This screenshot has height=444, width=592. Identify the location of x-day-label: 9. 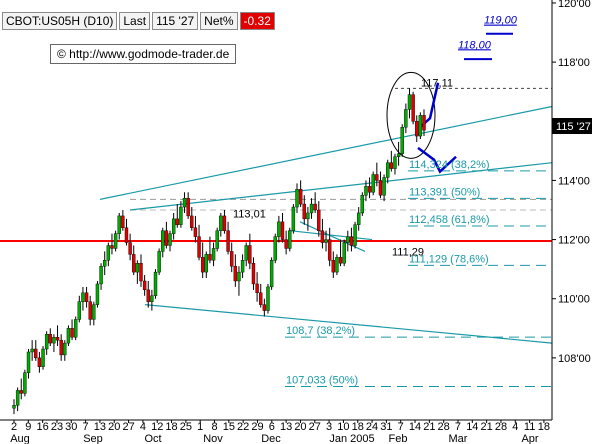
(28, 427).